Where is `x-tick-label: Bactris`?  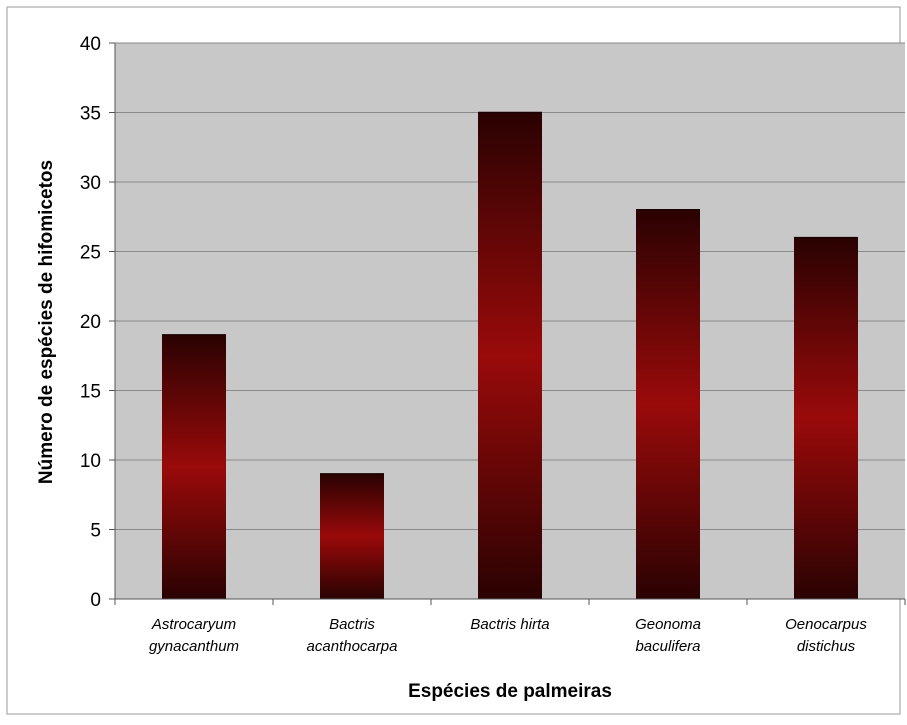 x-tick-label: Bactris is located at coordinates (352, 624).